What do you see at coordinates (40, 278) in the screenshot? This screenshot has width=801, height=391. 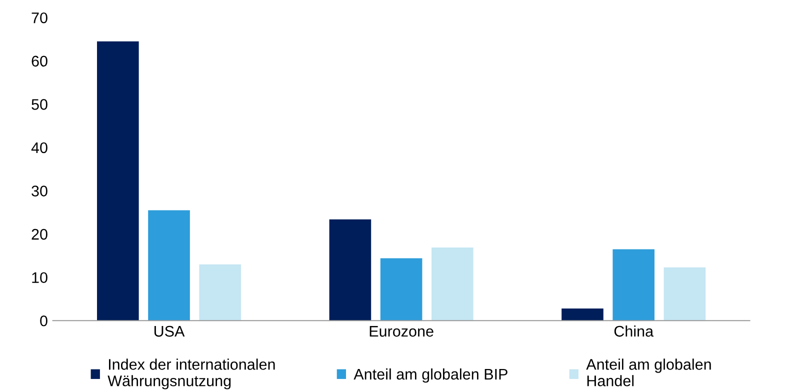 I see `y-tick-label: 10` at bounding box center [40, 278].